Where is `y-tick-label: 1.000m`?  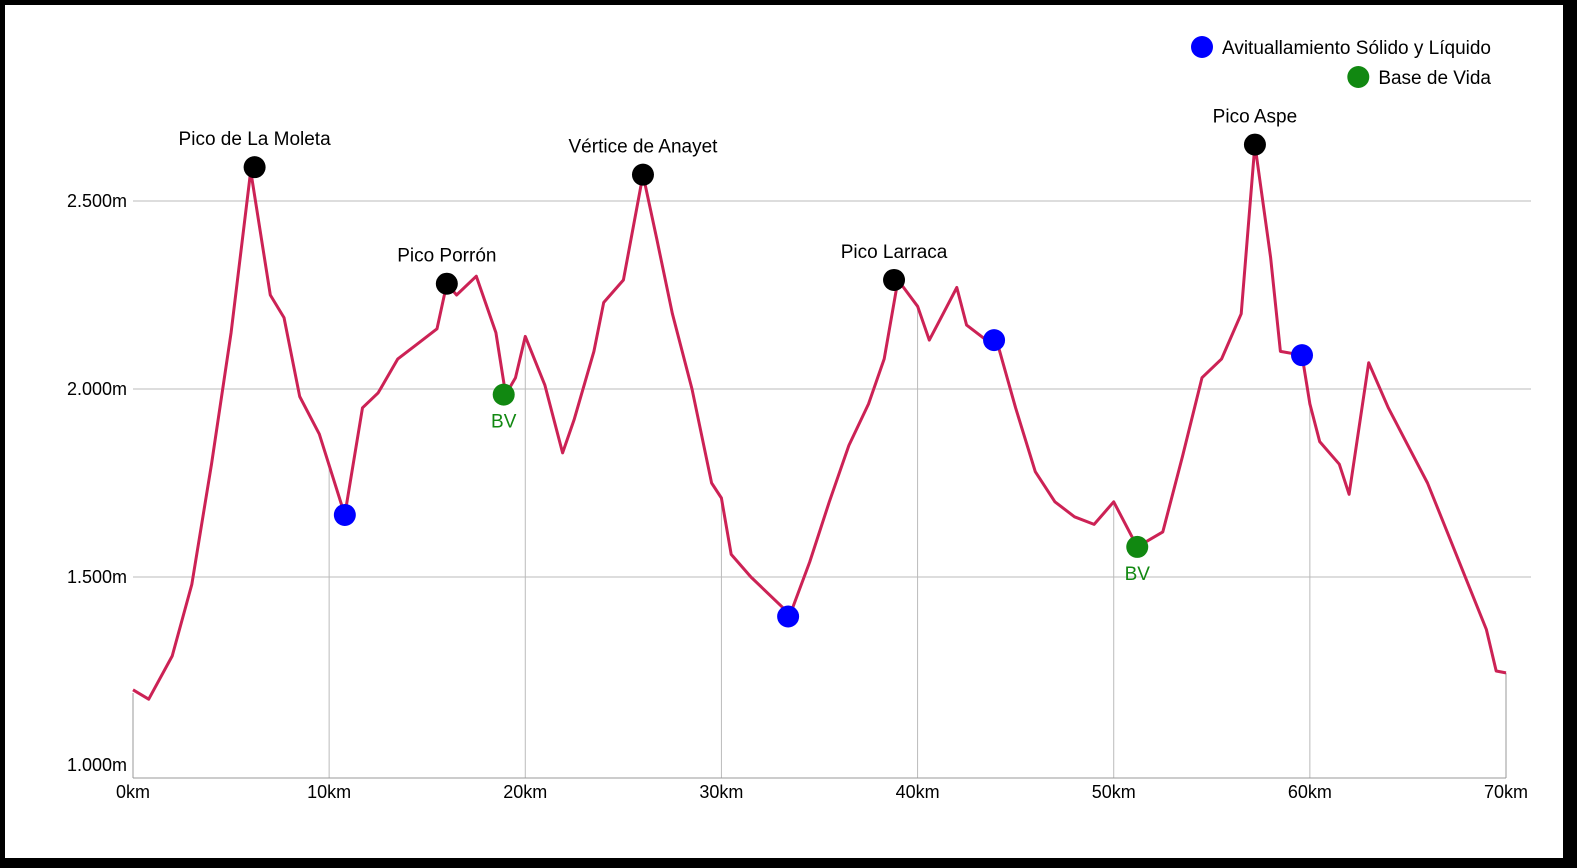 y-tick-label: 1.000m is located at coordinates (97, 765).